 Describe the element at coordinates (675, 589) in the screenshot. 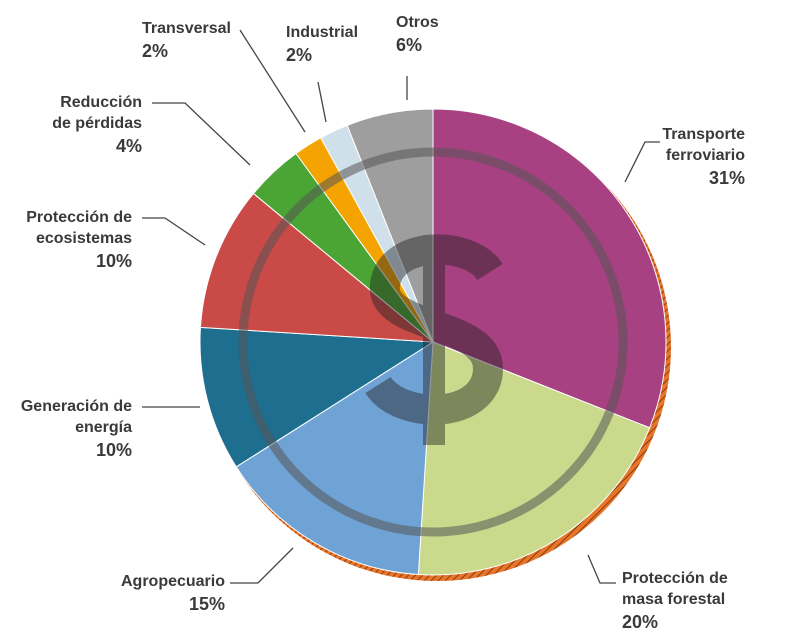

I see `category-label: Protección de masa forestal` at that location.